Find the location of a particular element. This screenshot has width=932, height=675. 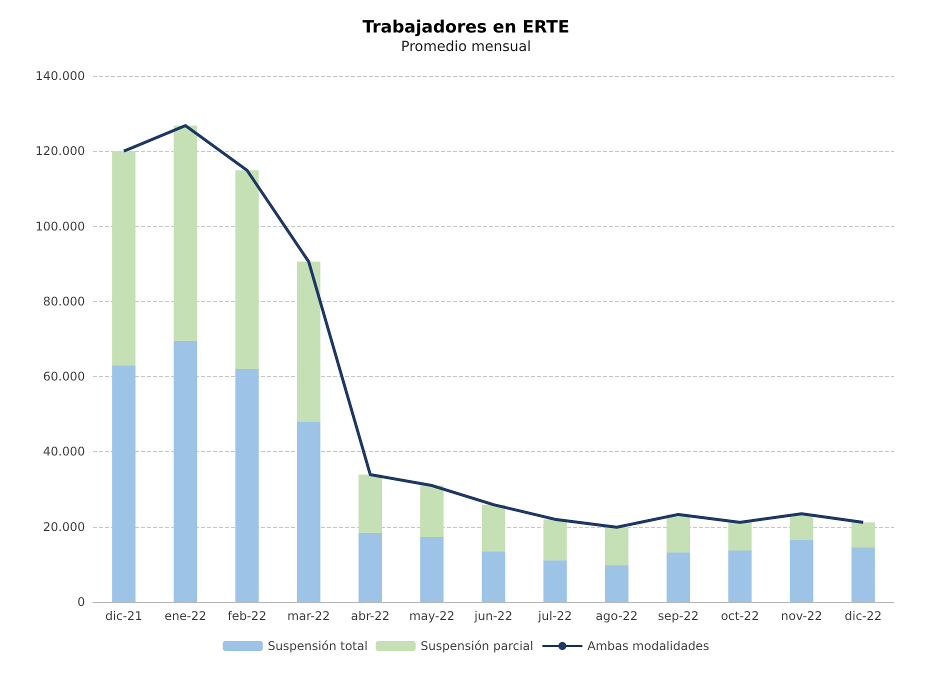

legend-label: Suspensión total is located at coordinates (318, 646).